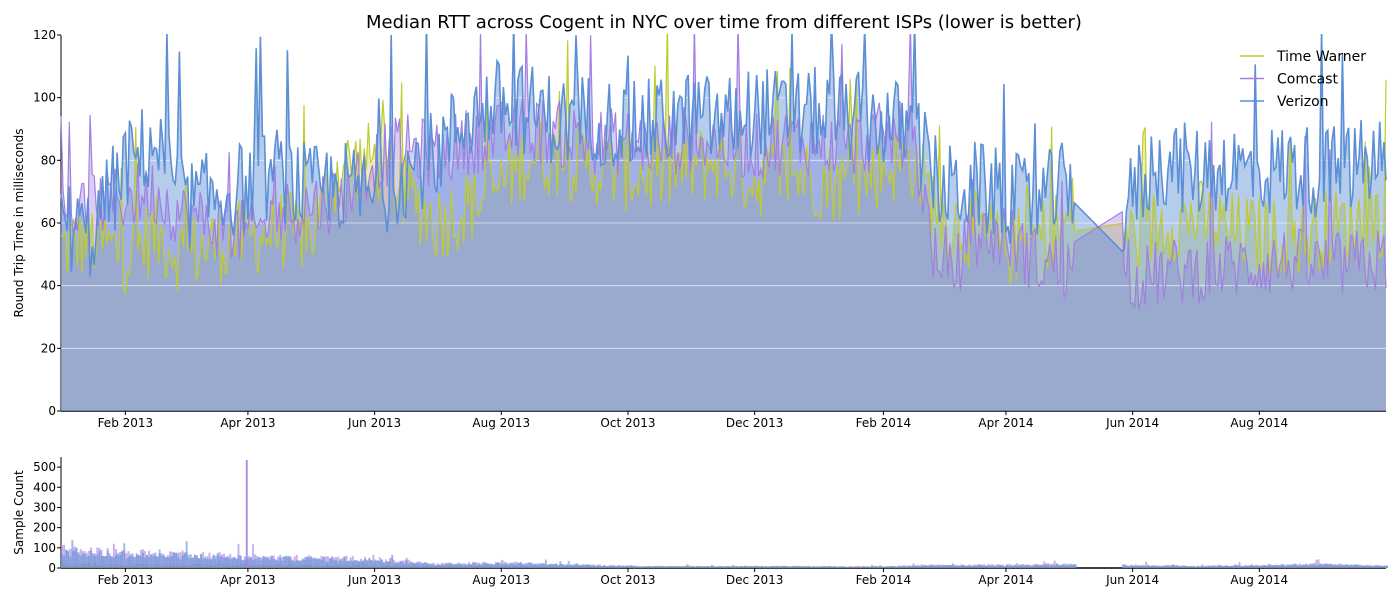 This screenshot has width=1400, height=600. Describe the element at coordinates (723, 17) in the screenshot. I see `plot-top-mask` at that location.